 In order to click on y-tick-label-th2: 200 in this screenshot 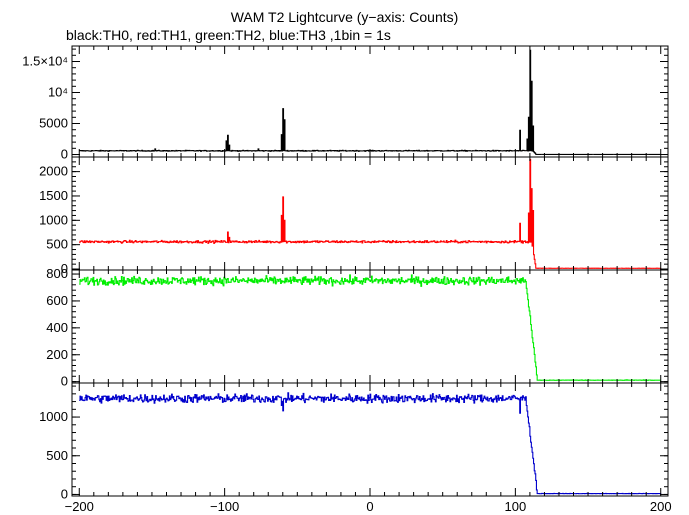, I will do `click(57, 354)`.